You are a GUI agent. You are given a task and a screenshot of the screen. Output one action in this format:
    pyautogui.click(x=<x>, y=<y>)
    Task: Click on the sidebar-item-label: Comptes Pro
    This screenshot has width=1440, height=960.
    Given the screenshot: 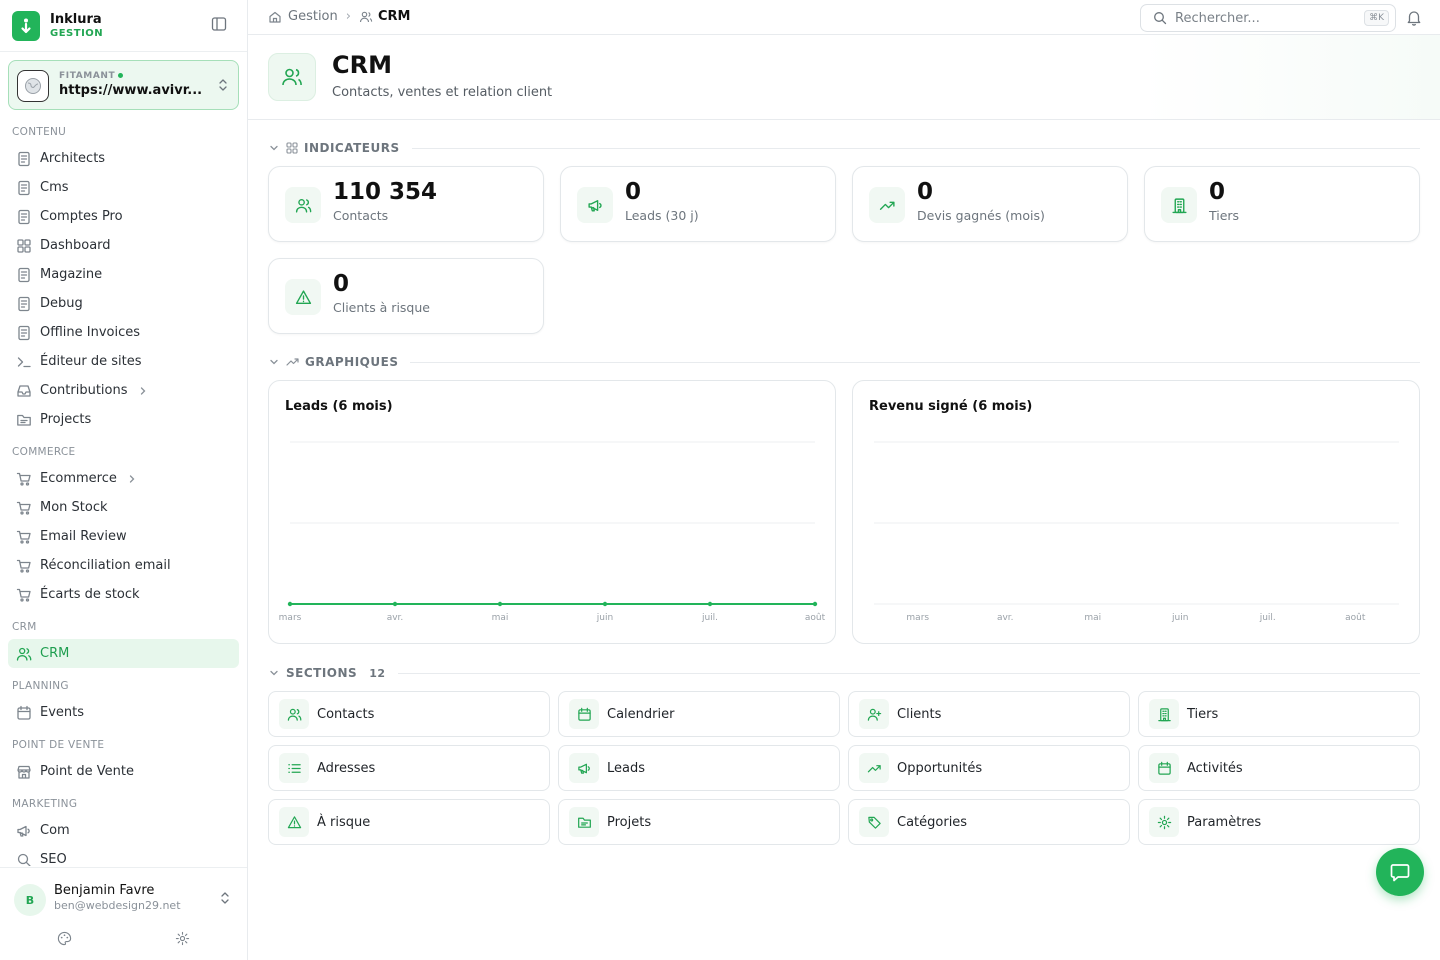 What is the action you would take?
    pyautogui.click(x=81, y=216)
    